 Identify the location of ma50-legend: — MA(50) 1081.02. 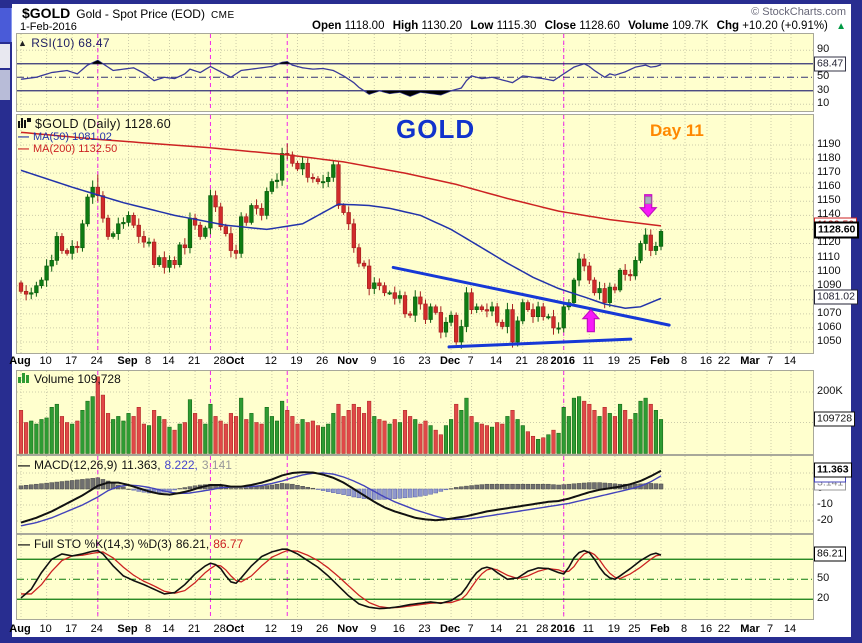
(65, 137).